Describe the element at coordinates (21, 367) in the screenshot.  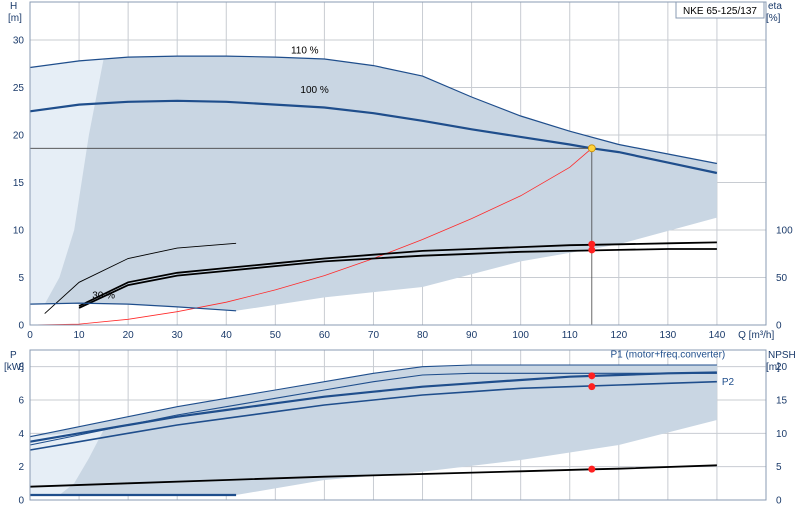
I see `p-tick-label: 8` at that location.